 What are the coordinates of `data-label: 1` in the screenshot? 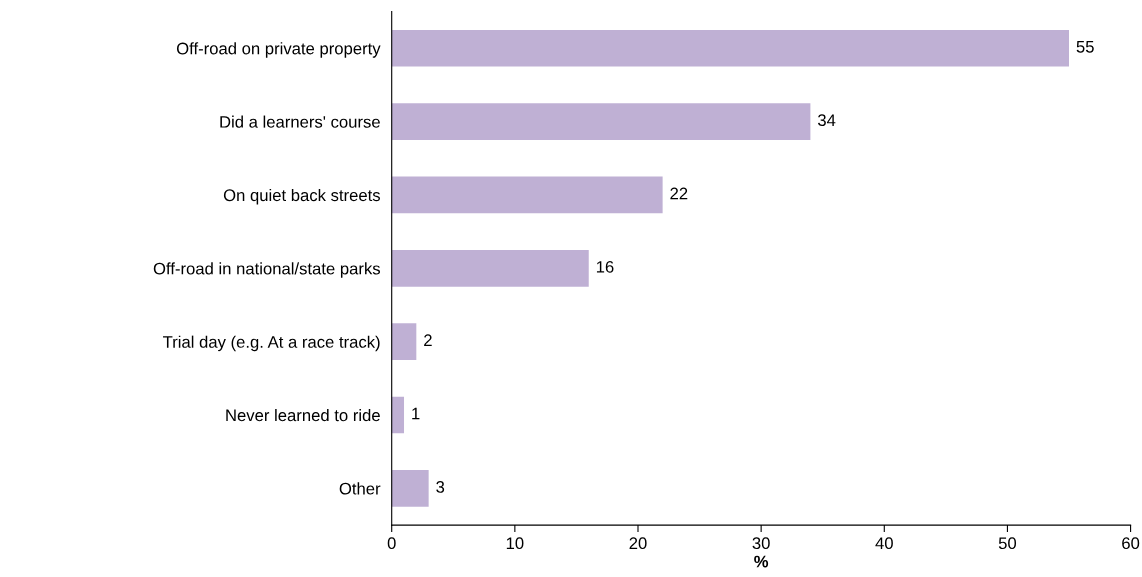 It's located at (416, 413).